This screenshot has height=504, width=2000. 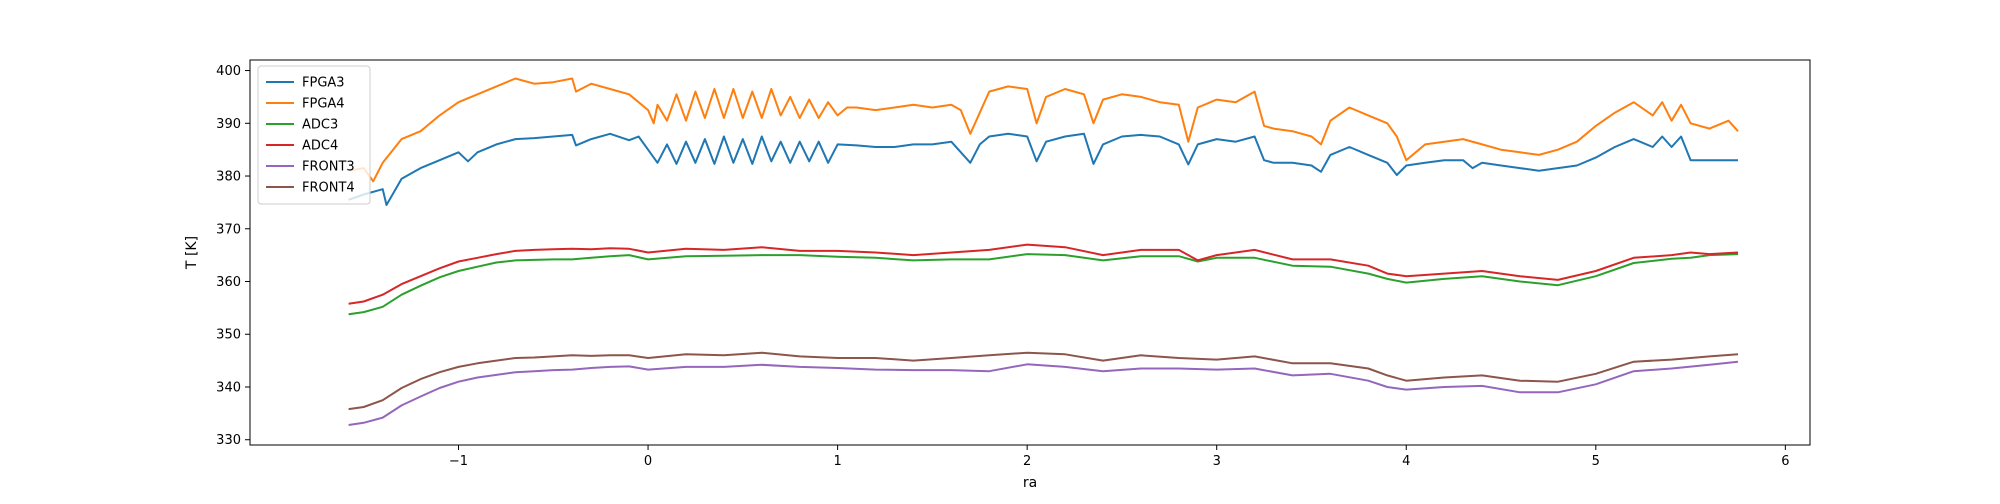 I want to click on y-tick-label: 380, so click(x=228, y=177).